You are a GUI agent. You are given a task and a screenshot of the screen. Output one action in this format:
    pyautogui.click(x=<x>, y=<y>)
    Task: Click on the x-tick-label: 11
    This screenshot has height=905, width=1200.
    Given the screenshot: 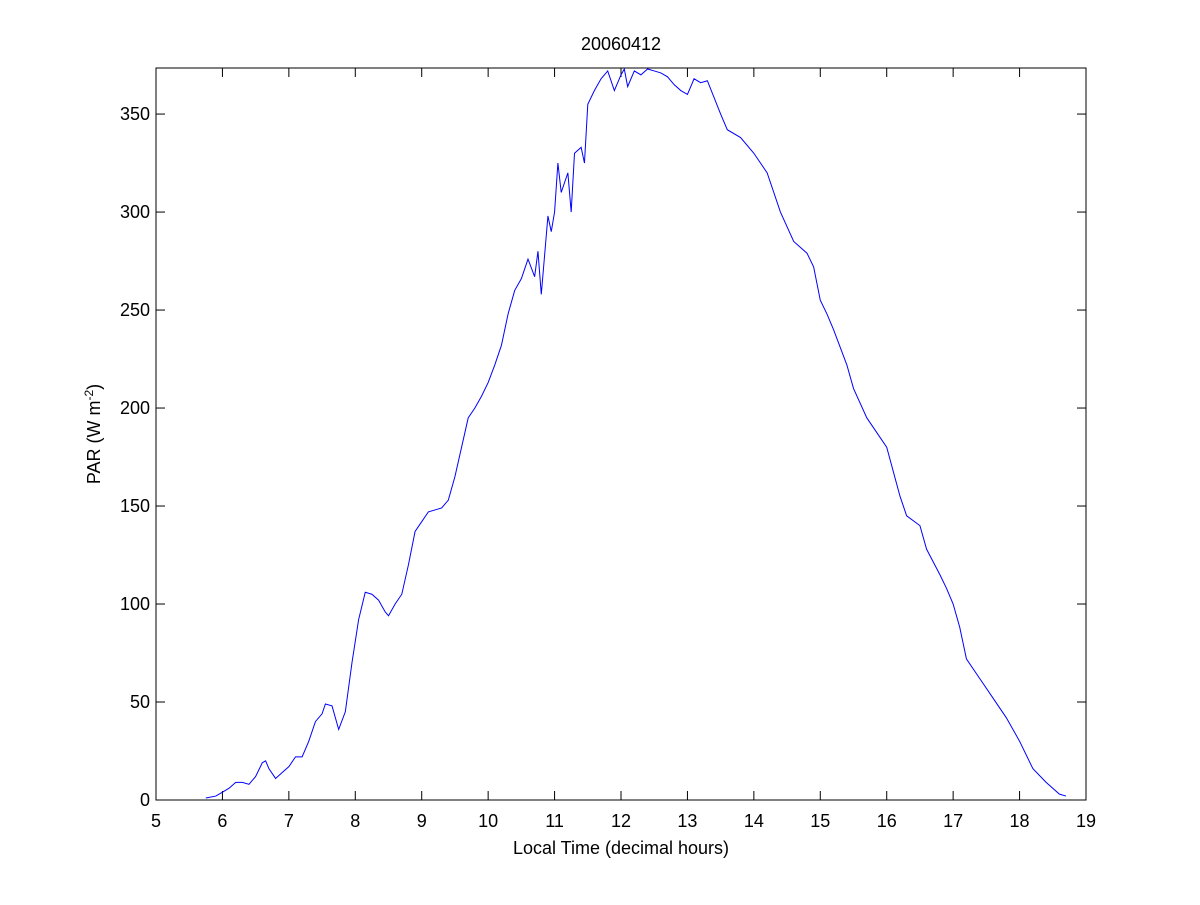 What is the action you would take?
    pyautogui.click(x=554, y=821)
    